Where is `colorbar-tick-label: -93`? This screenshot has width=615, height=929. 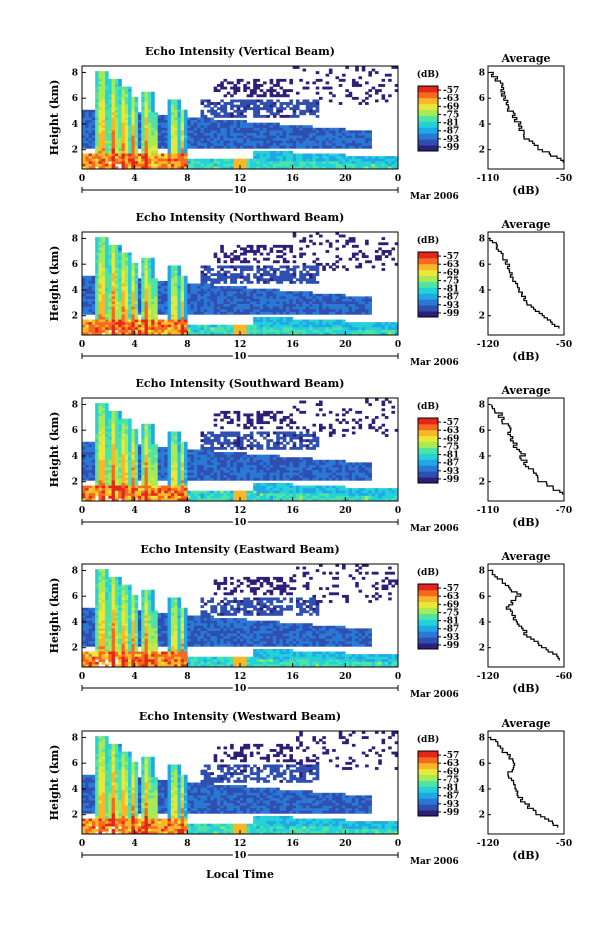 colorbar-tick-label: -93 is located at coordinates (451, 306).